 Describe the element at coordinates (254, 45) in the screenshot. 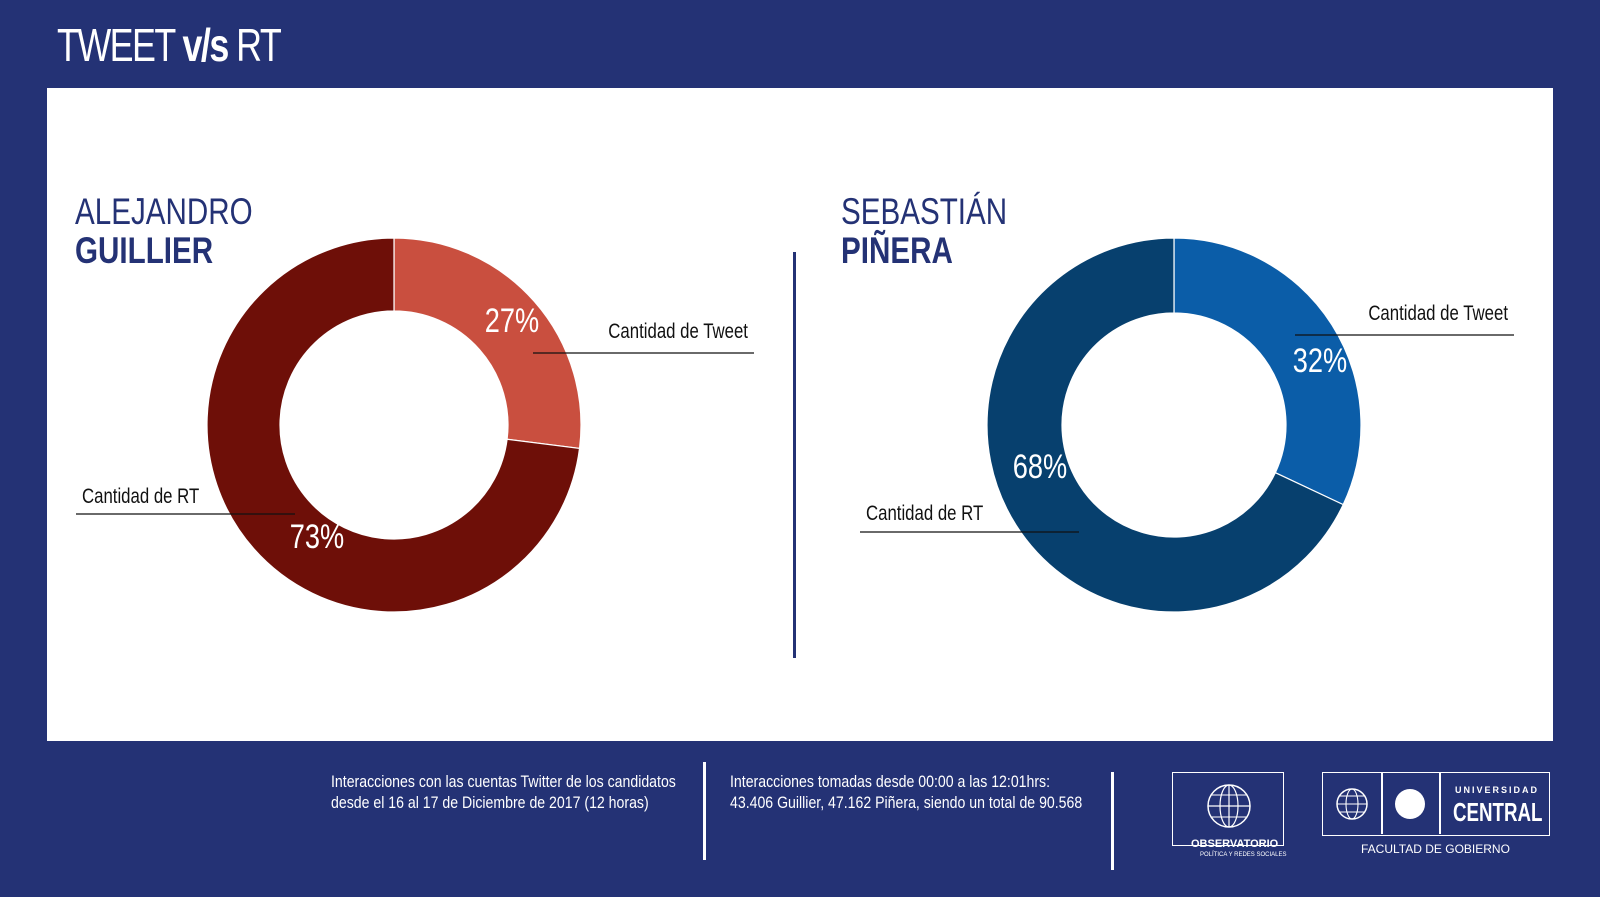

I see `title-part-rt: RT` at that location.